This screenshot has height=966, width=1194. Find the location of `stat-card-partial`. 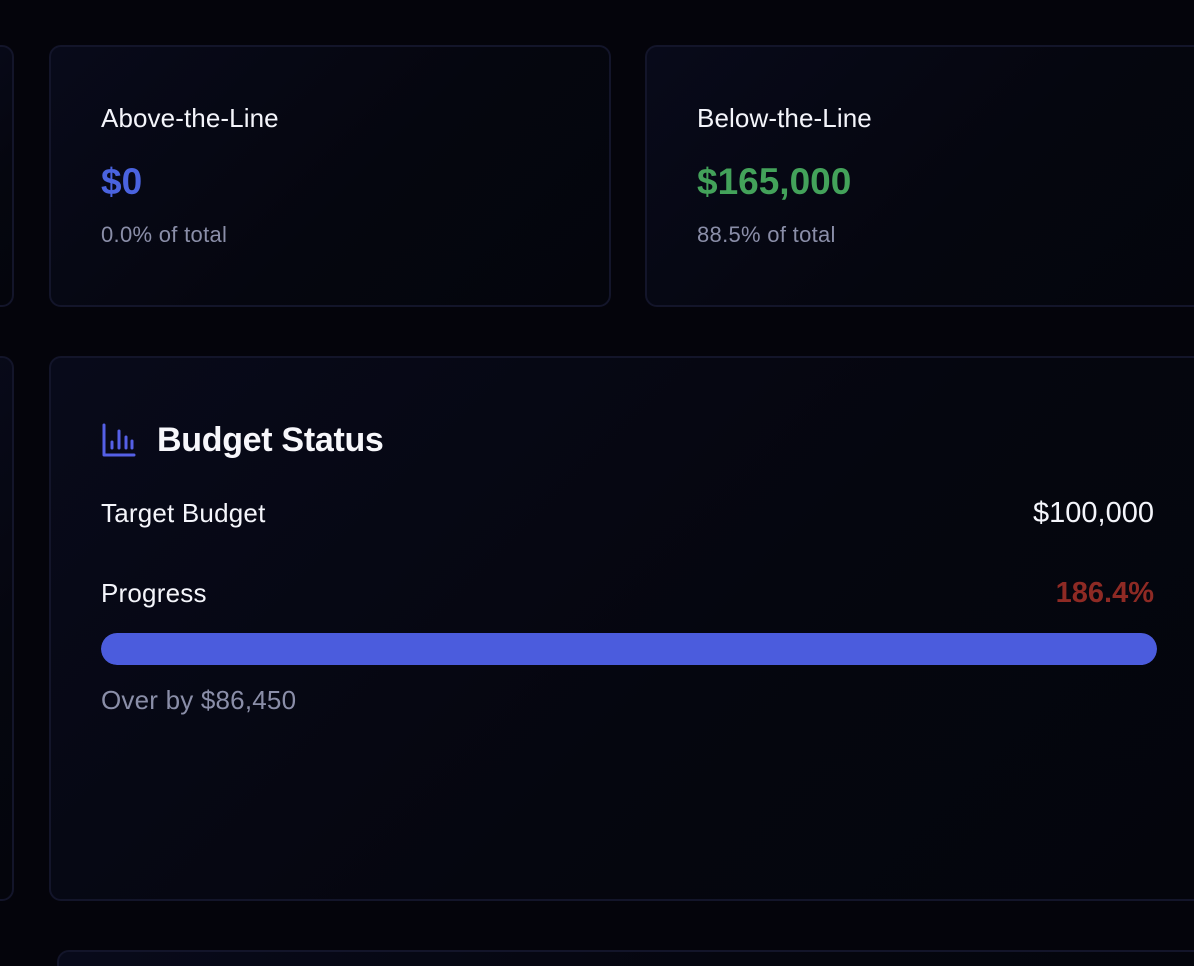

stat-card-partial is located at coordinates (7, 176).